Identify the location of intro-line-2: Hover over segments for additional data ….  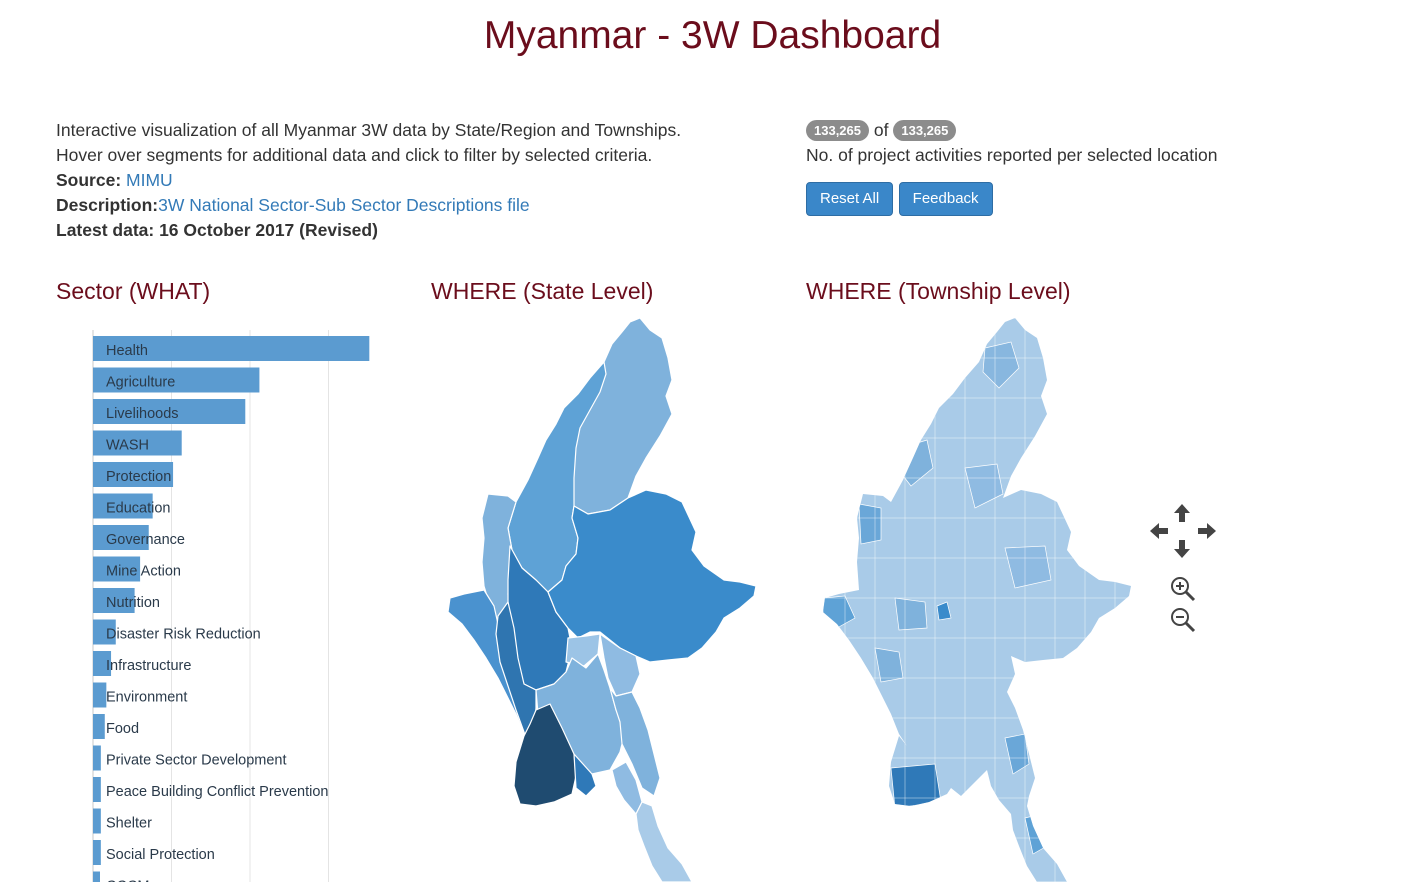
(354, 155).